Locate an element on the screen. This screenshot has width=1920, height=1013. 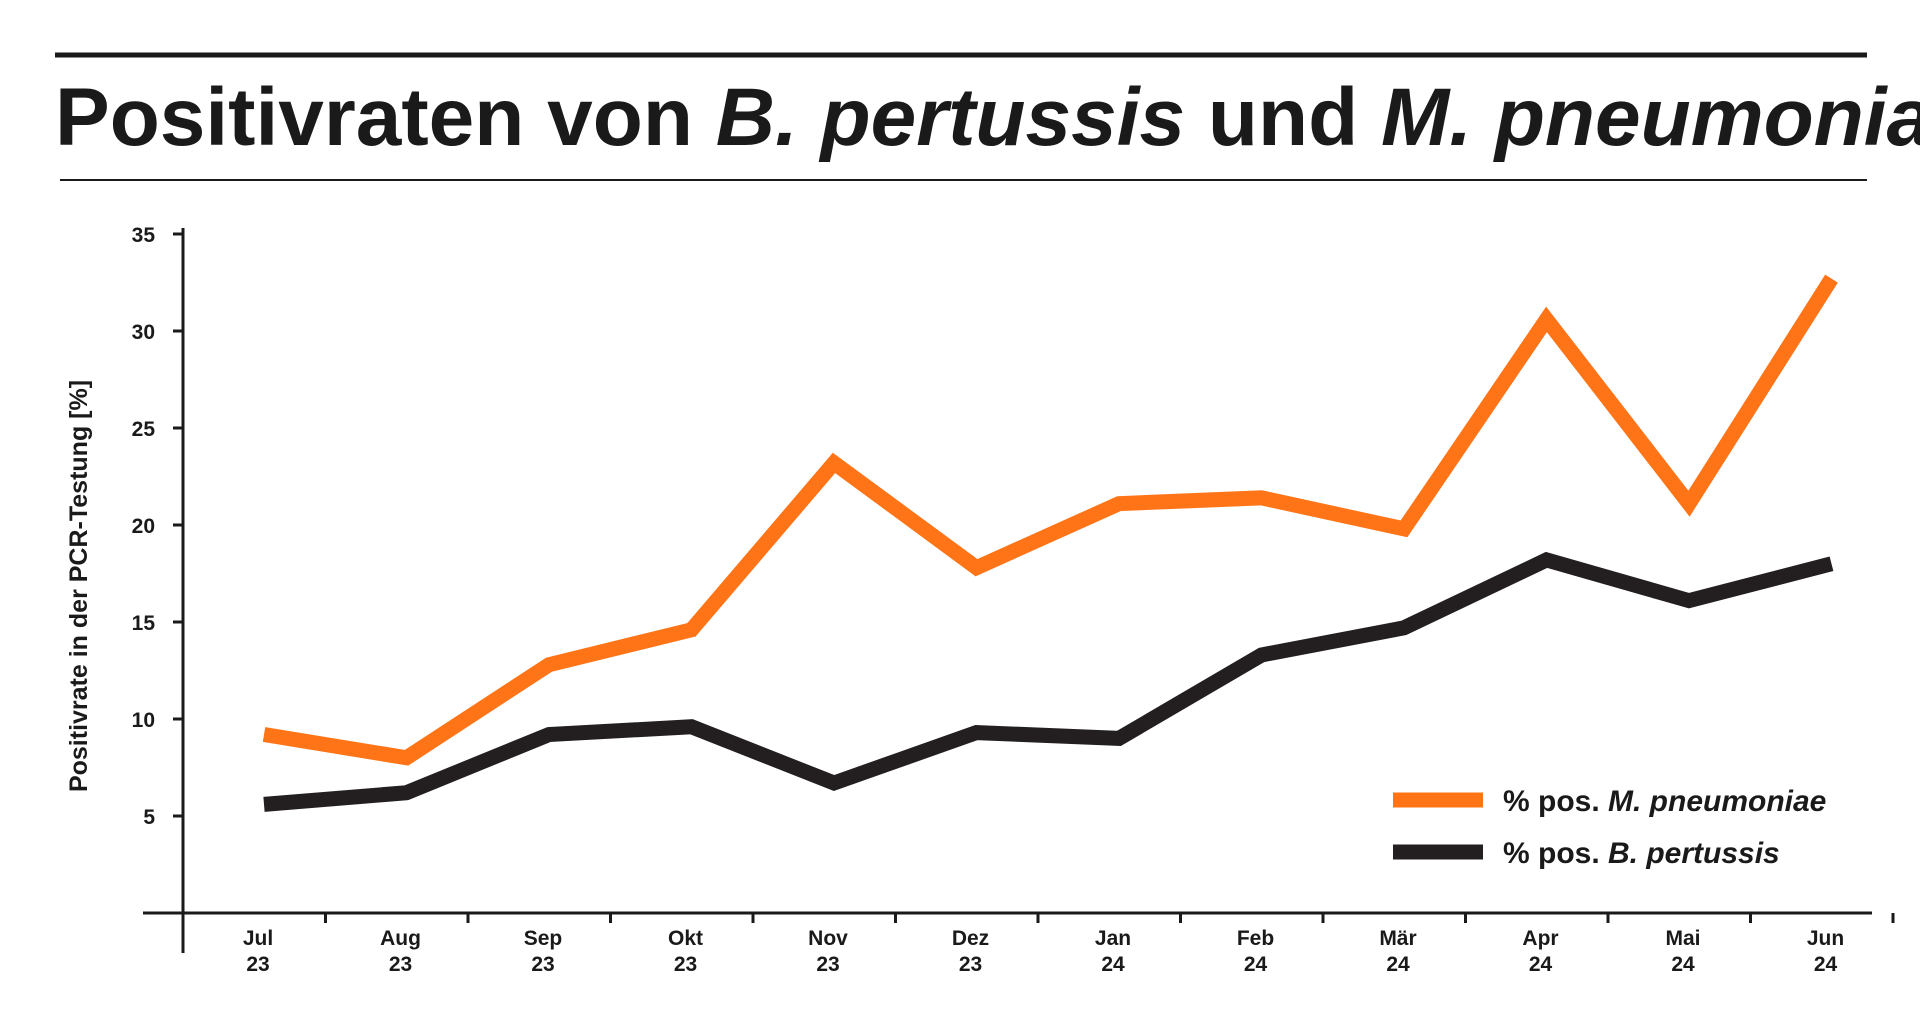
title-part-3: und is located at coordinates (1283, 117).